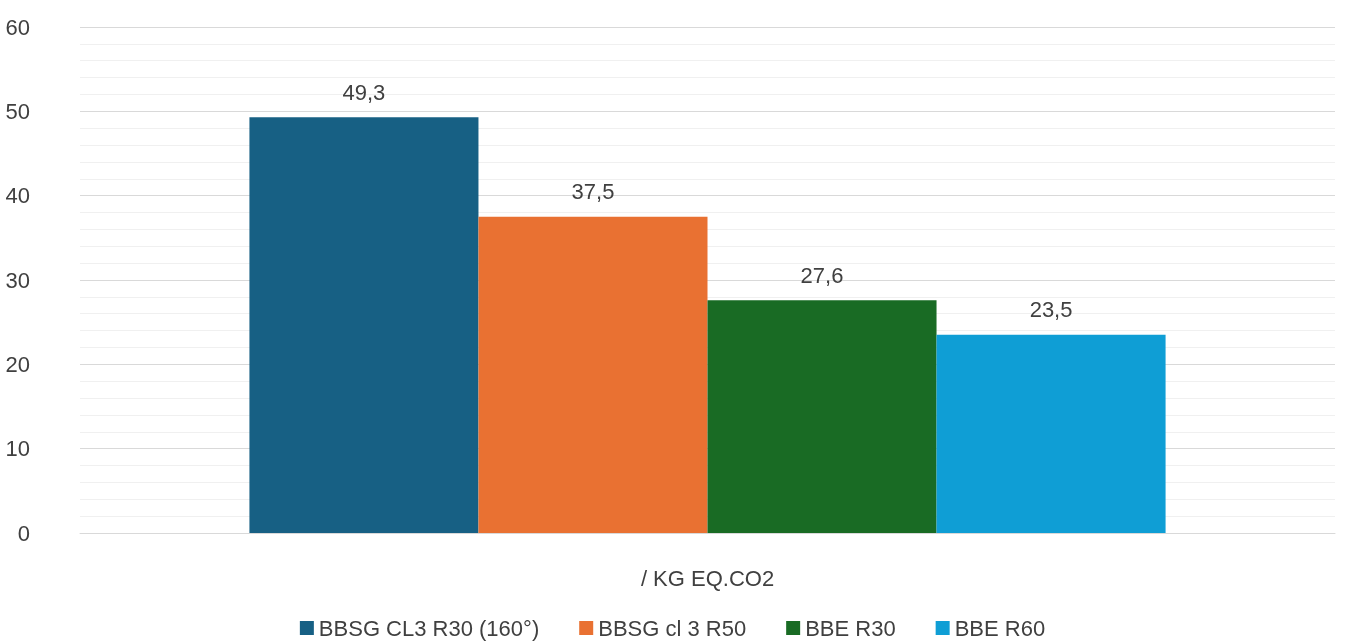 The height and width of the screenshot is (644, 1345). Describe the element at coordinates (672, 628) in the screenshot. I see `legend-label: BBSG cl 3 R50` at that location.